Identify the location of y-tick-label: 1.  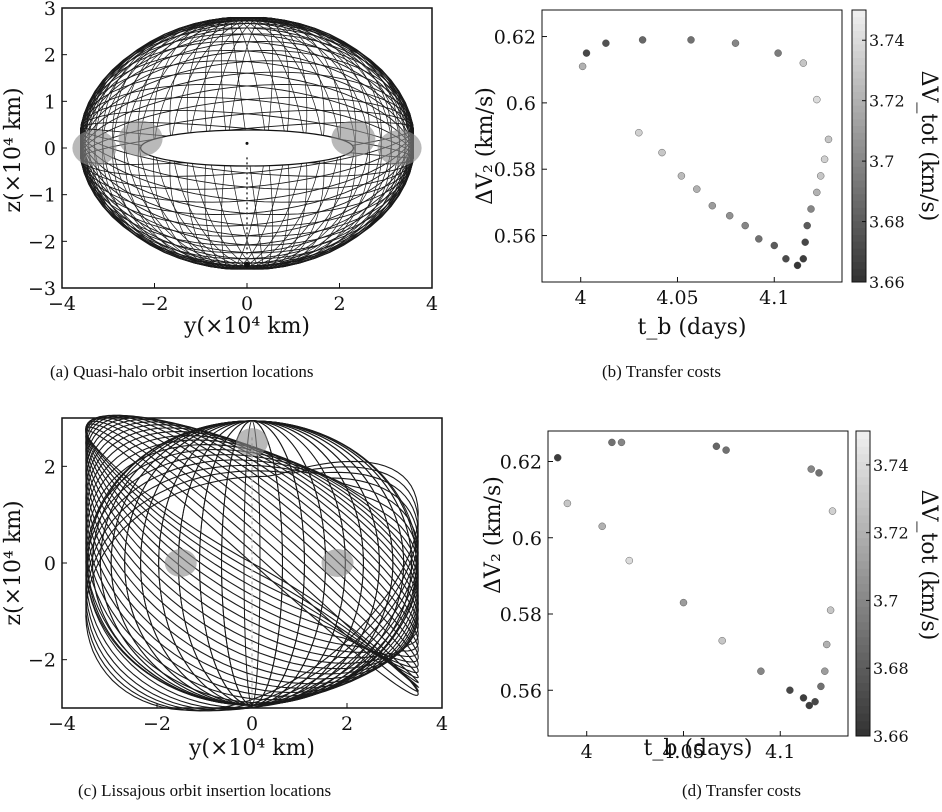
(50, 102).